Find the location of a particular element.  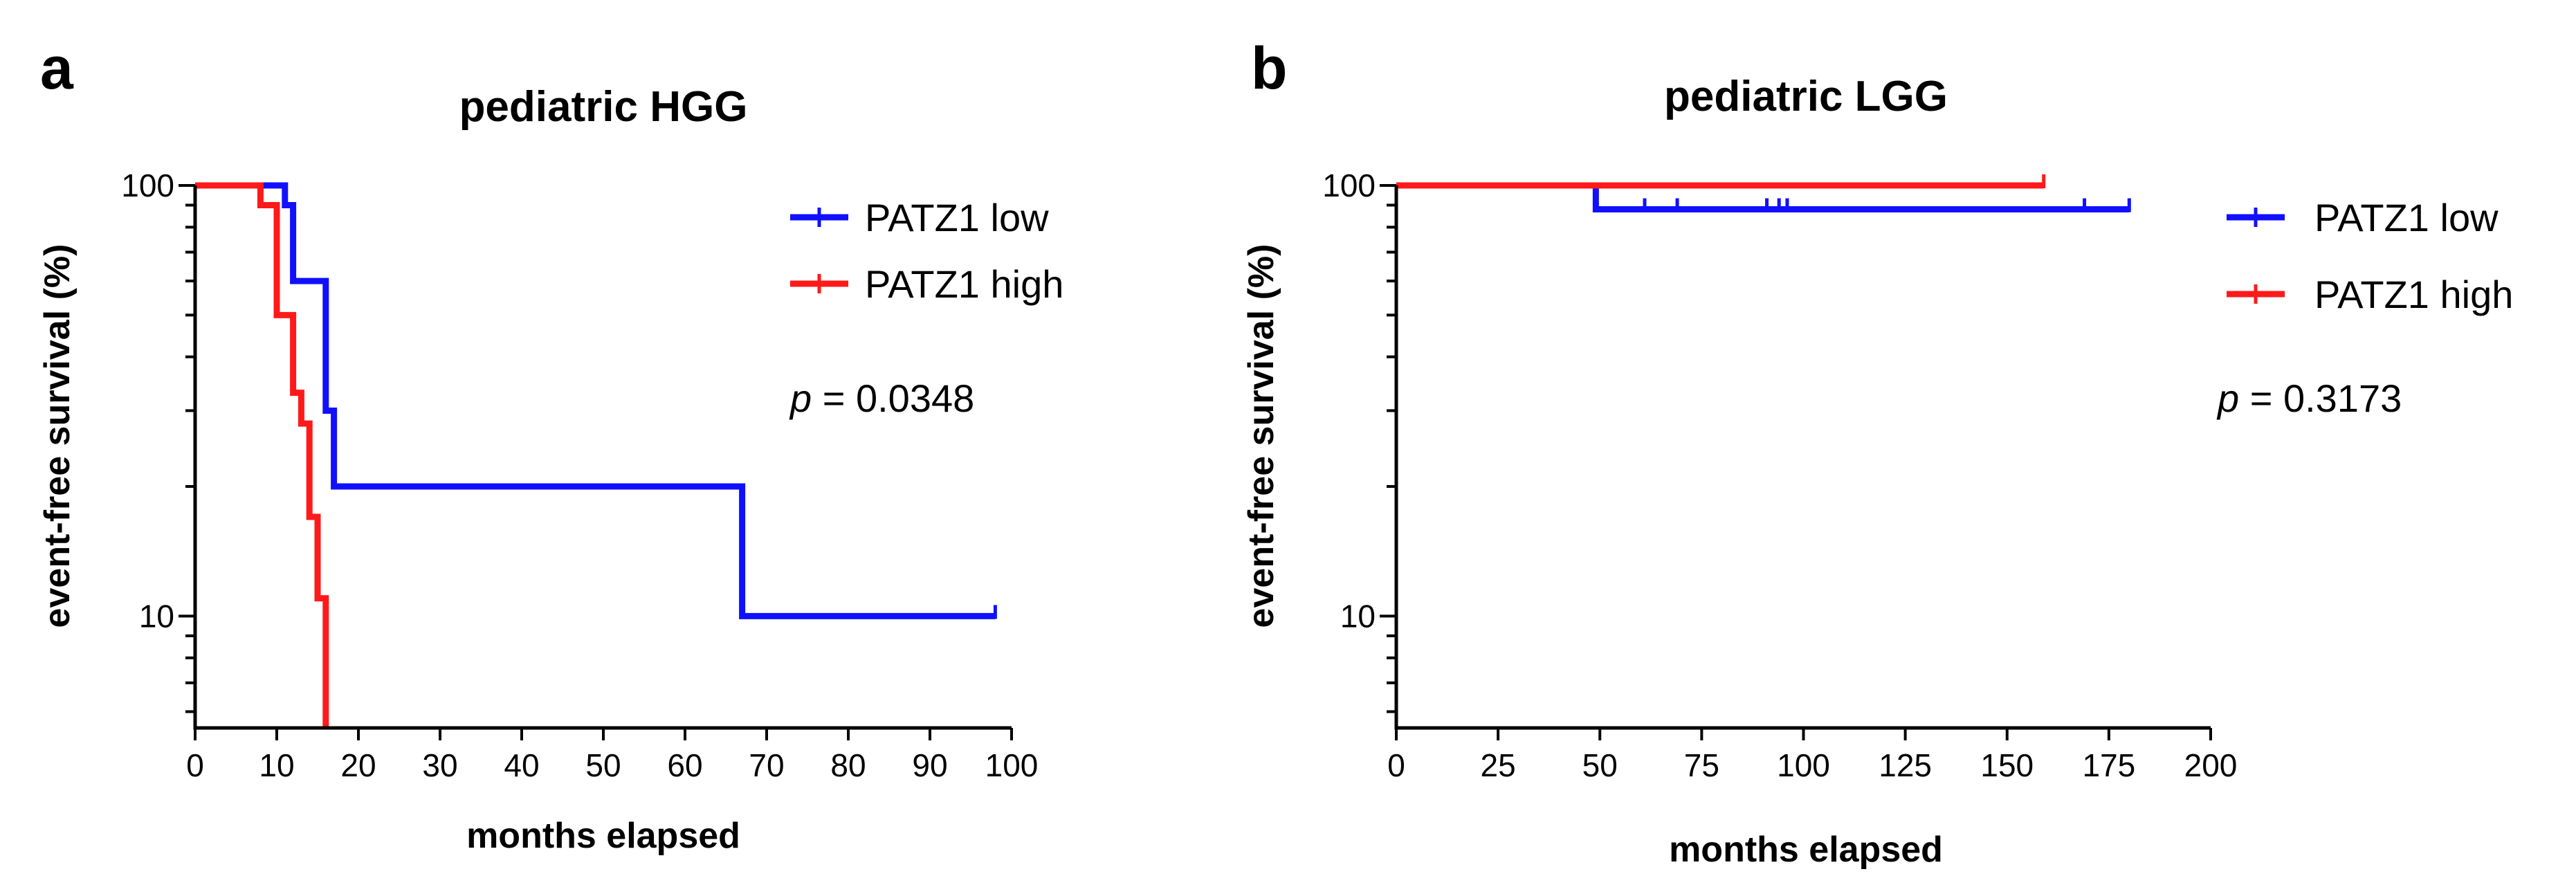

series-b is located at coordinates (1763, 194).